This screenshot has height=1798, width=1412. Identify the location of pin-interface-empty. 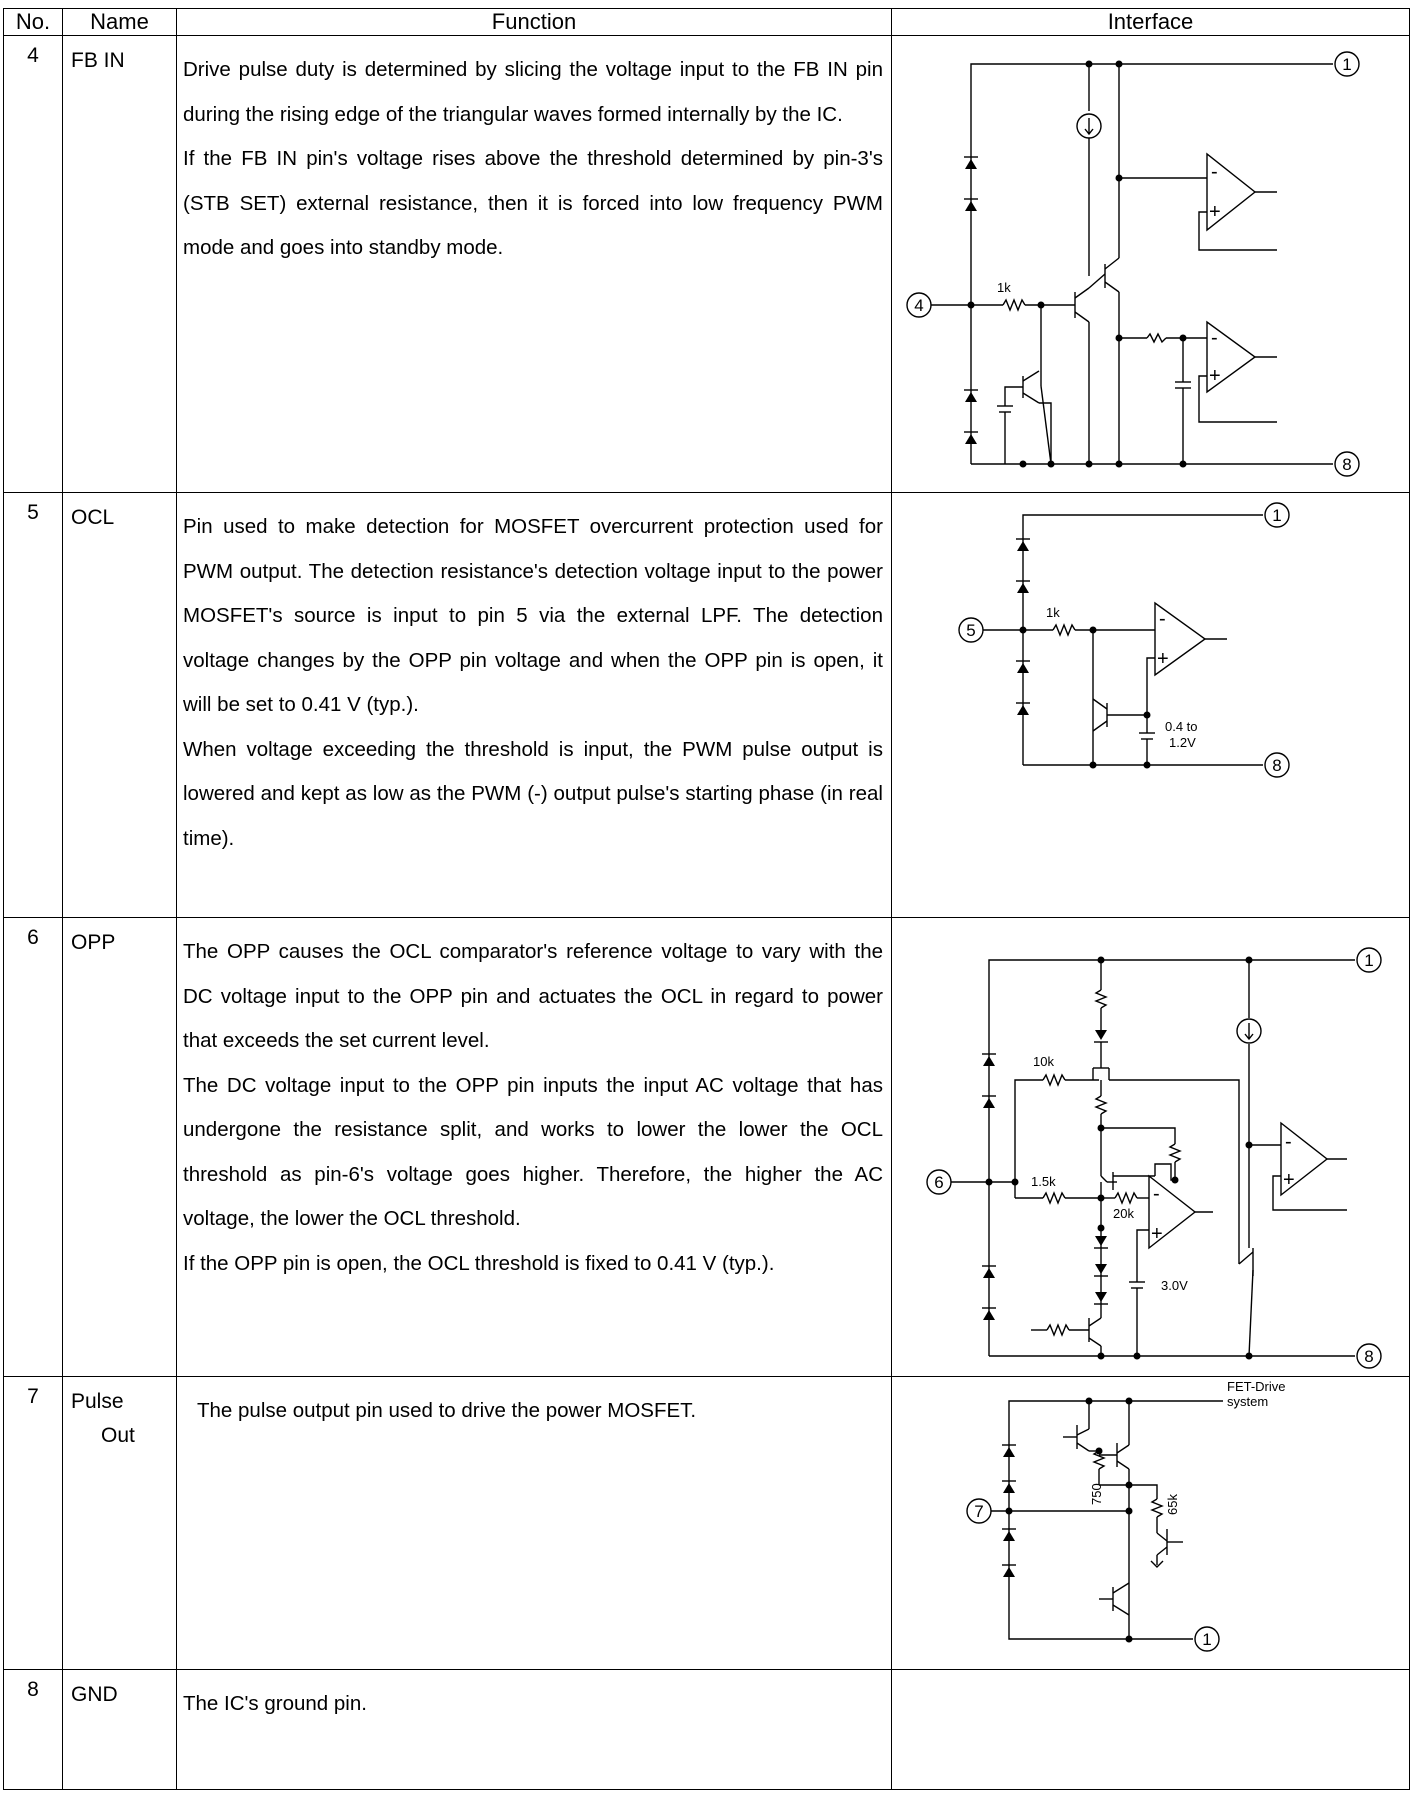
(1150, 1729).